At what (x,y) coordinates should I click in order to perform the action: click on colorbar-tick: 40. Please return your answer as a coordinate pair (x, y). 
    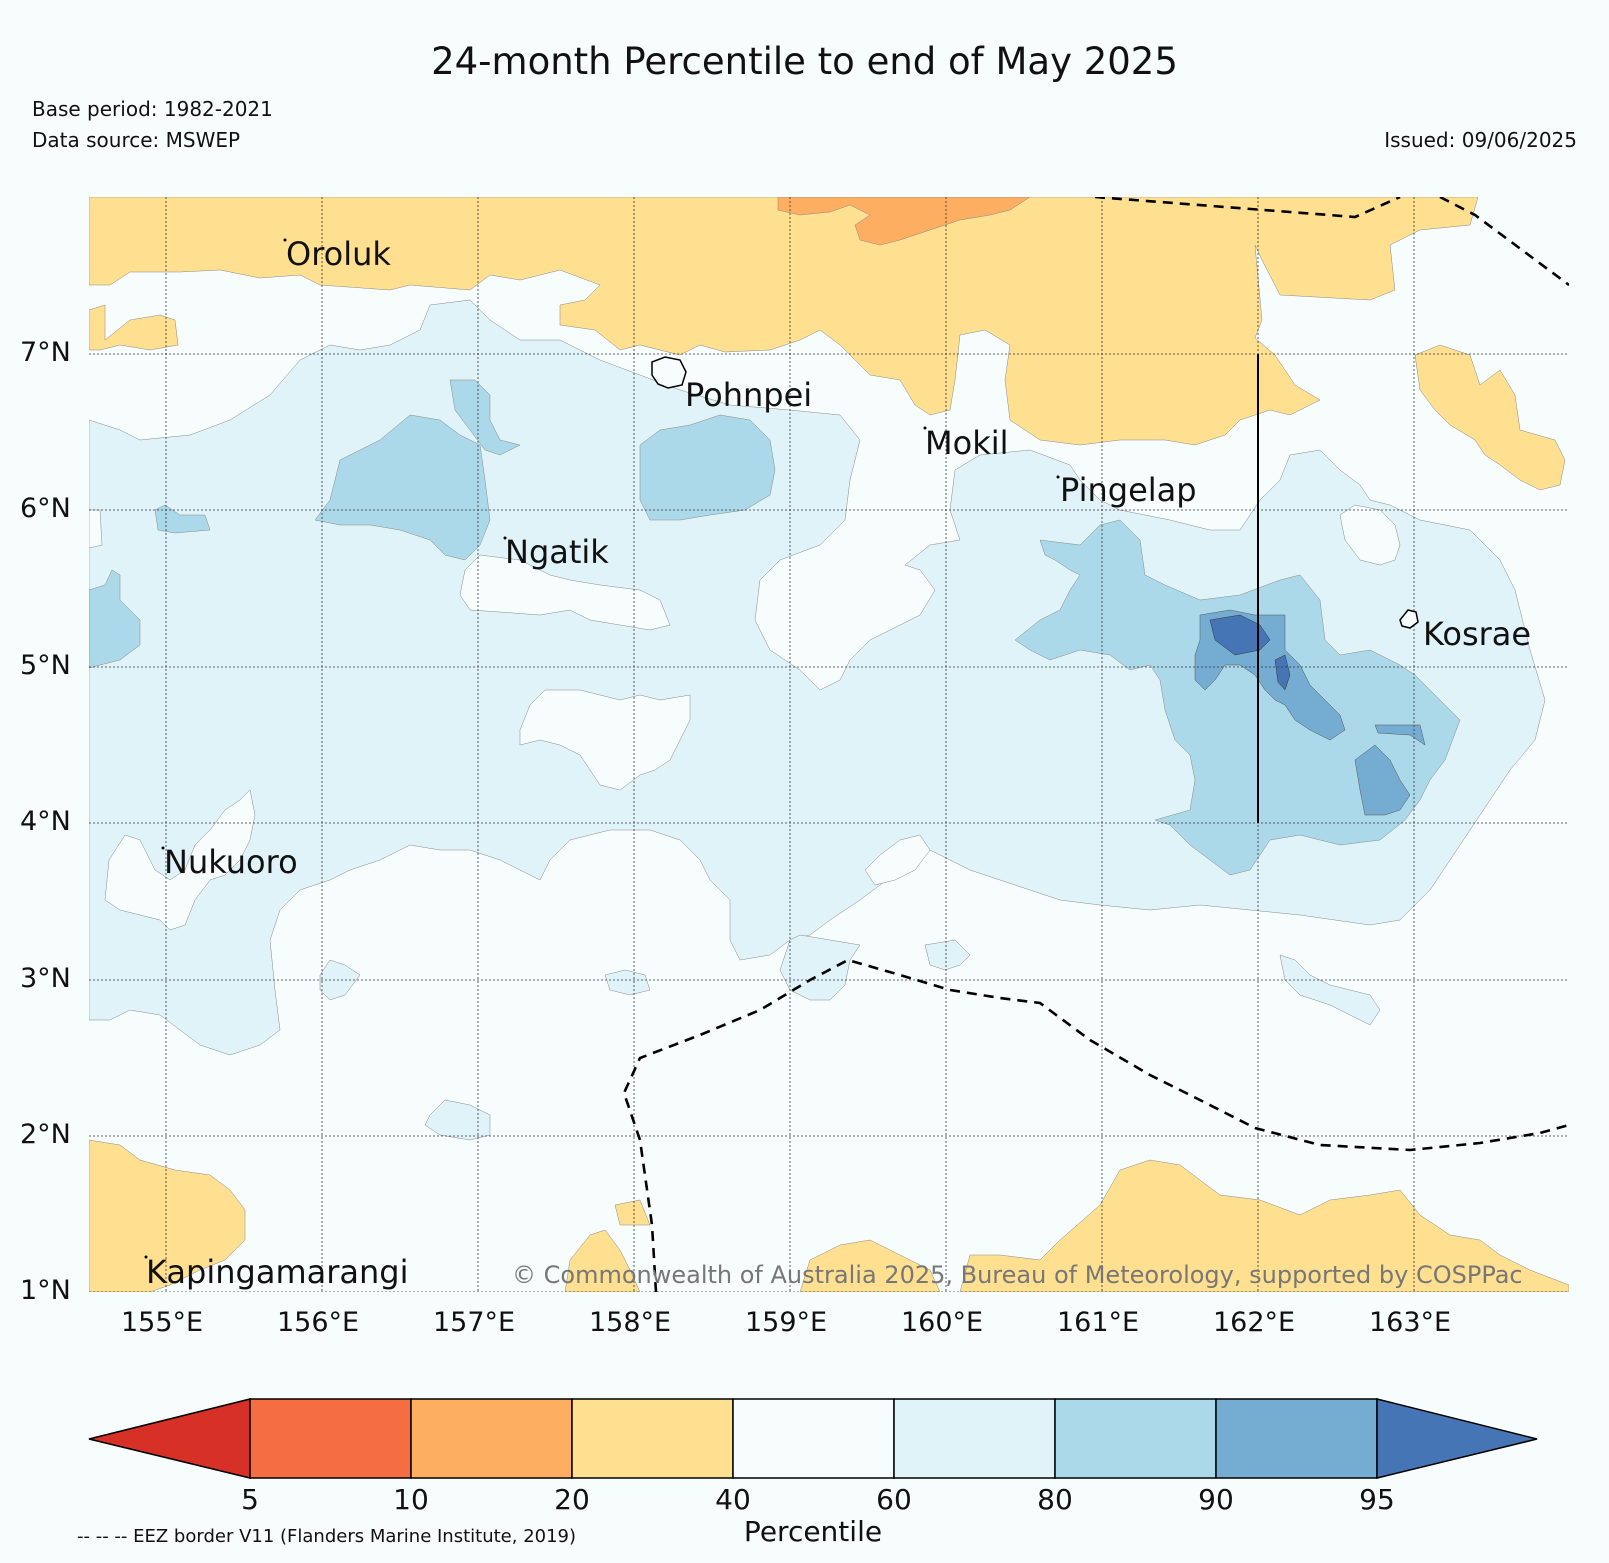
    Looking at the image, I should click on (733, 1499).